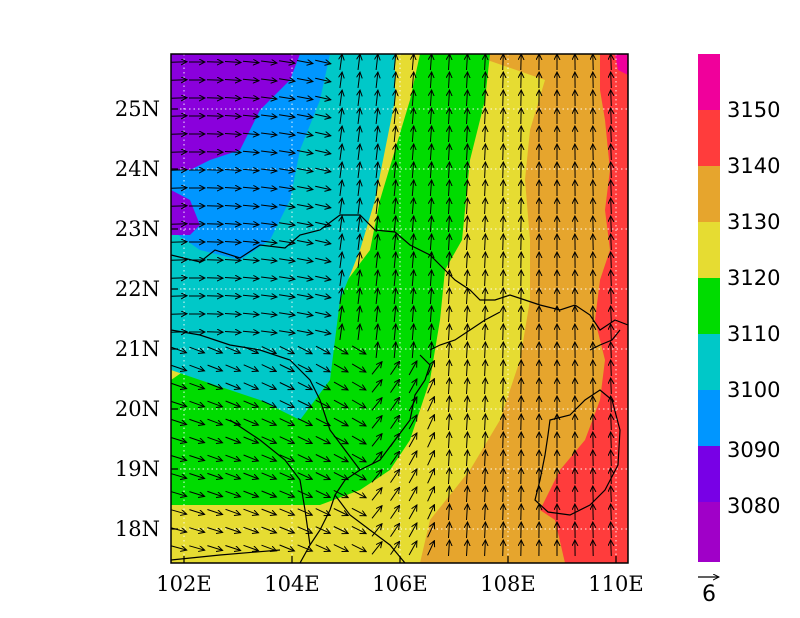  Describe the element at coordinates (137, 229) in the screenshot. I see `y-tick-label: 23N` at that location.